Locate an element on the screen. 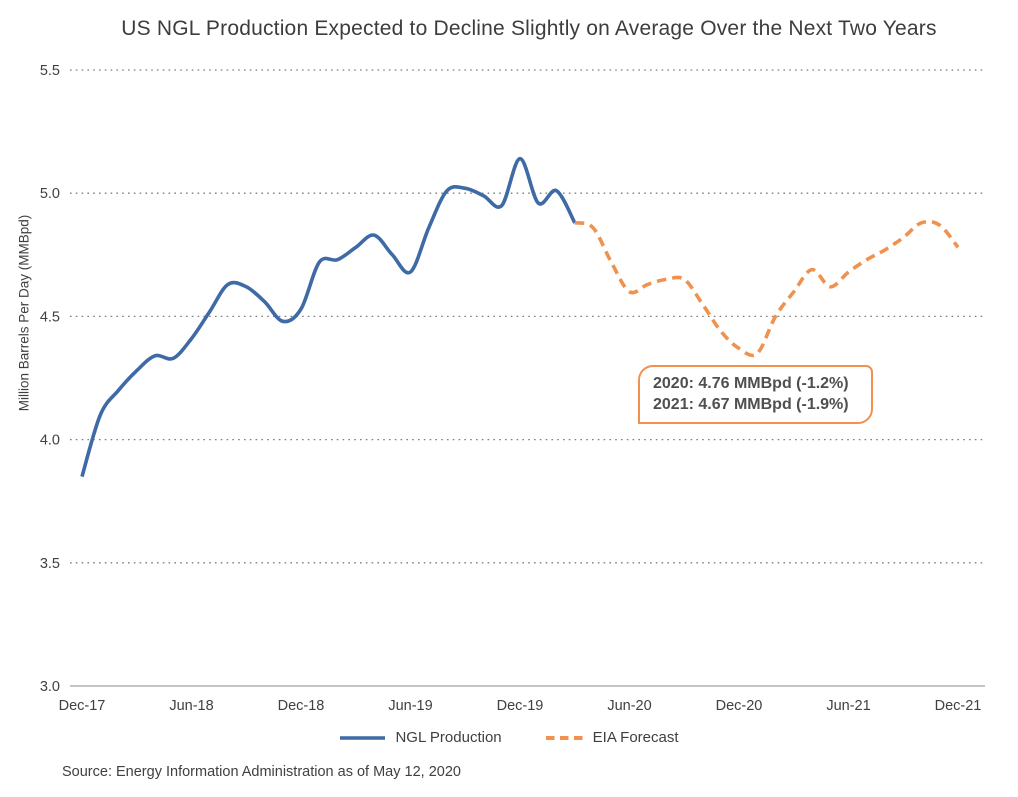 The width and height of the screenshot is (1018, 797). y-tick-label-3.0: 3.0 is located at coordinates (50, 687).